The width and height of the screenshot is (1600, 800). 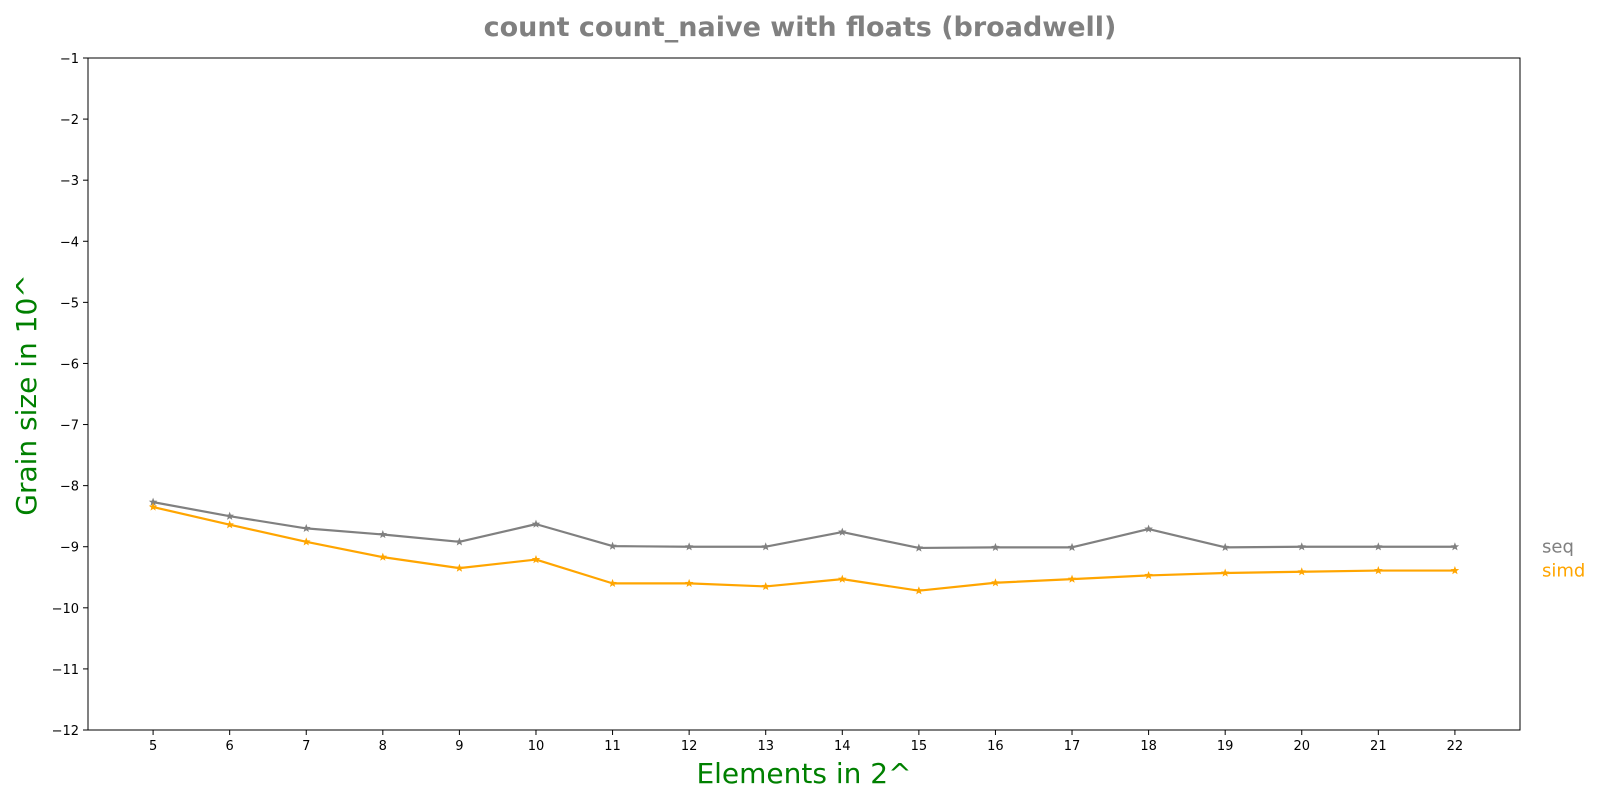 I want to click on y-tick-label: −9, so click(x=69, y=548).